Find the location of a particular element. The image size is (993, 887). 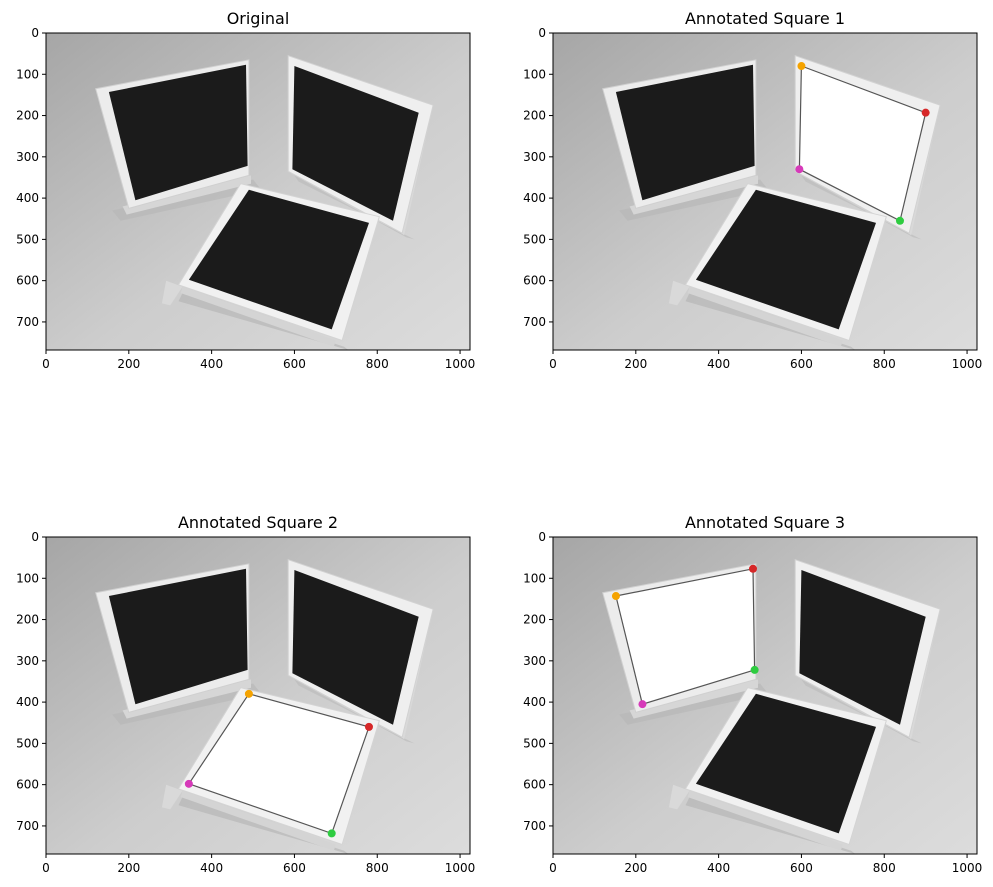

panel-title: Annotated Square 3 is located at coordinates (765, 522).